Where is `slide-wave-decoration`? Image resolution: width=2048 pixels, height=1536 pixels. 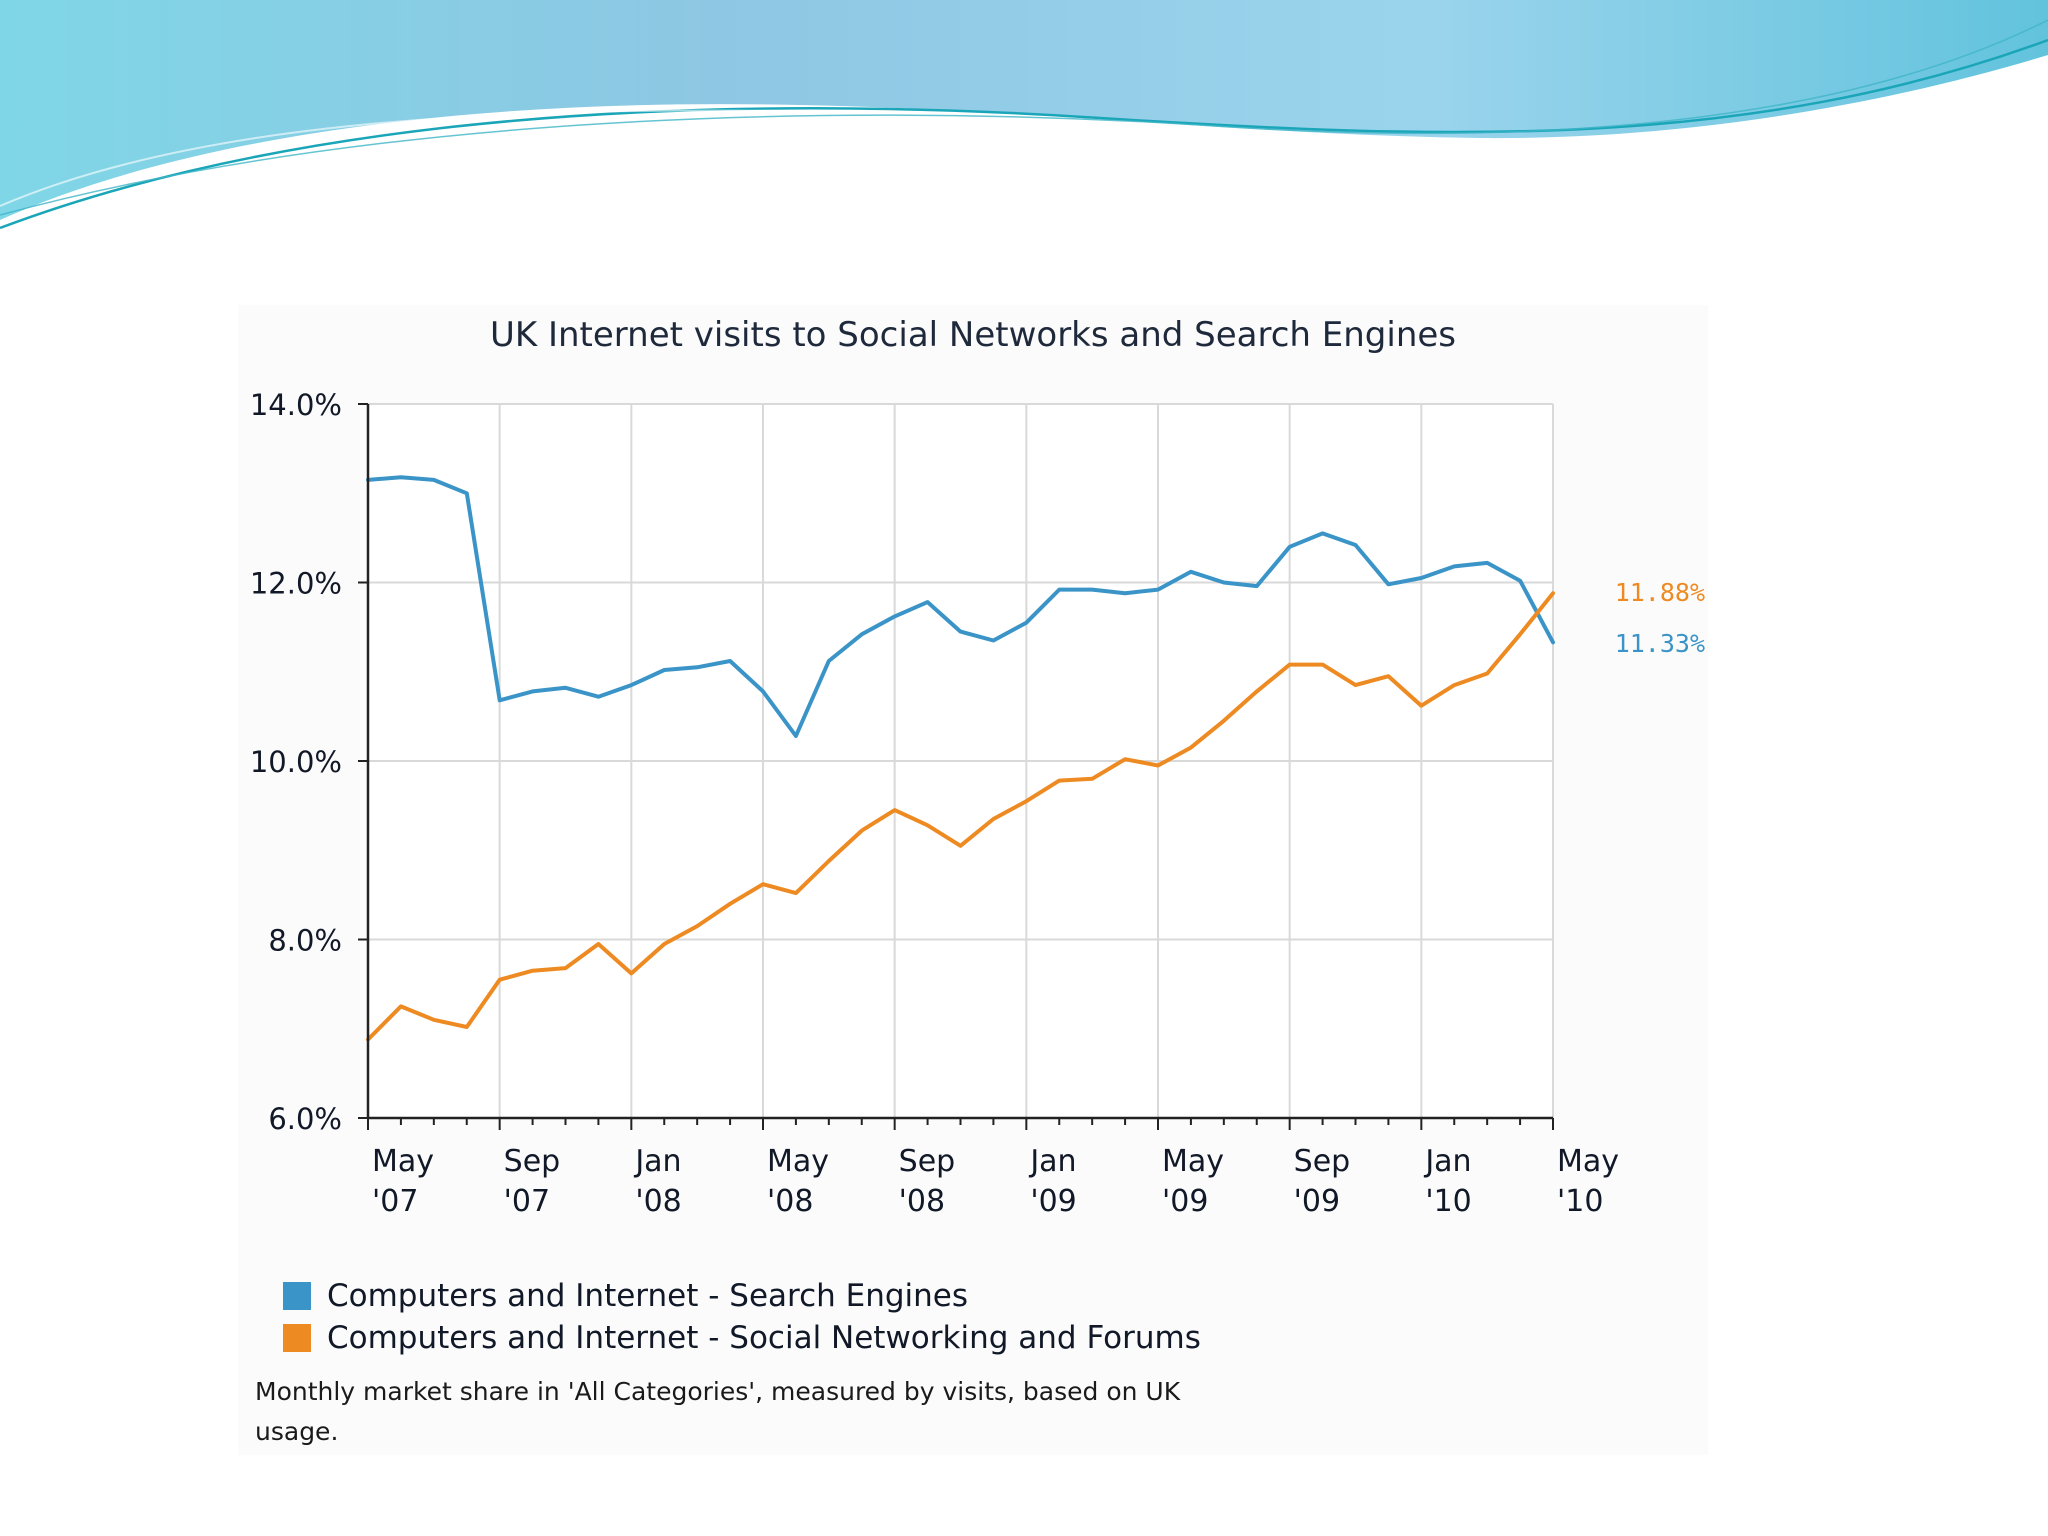 slide-wave-decoration is located at coordinates (1024, 115).